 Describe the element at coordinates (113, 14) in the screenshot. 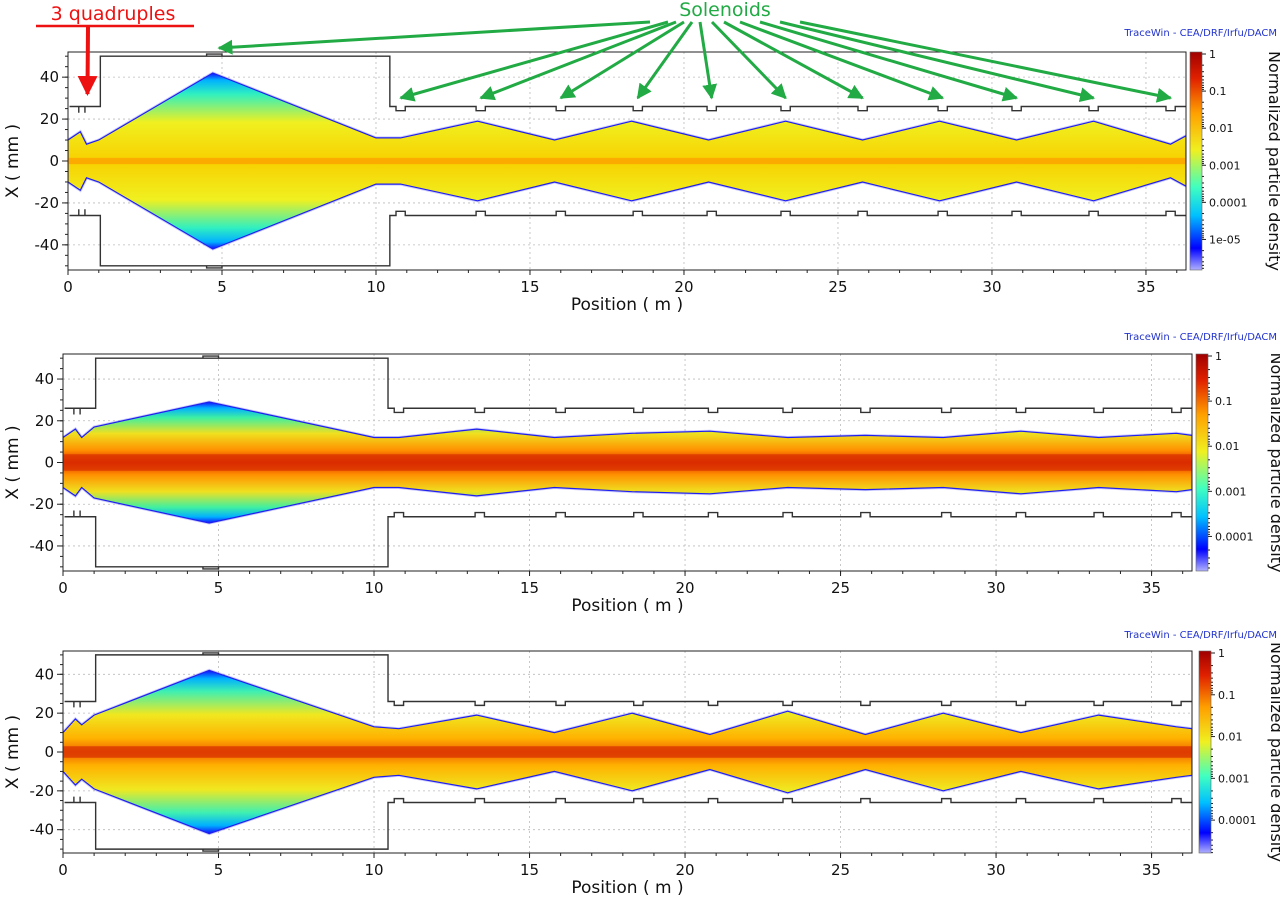

I see `quadruples-label: 3 quadruples` at that location.